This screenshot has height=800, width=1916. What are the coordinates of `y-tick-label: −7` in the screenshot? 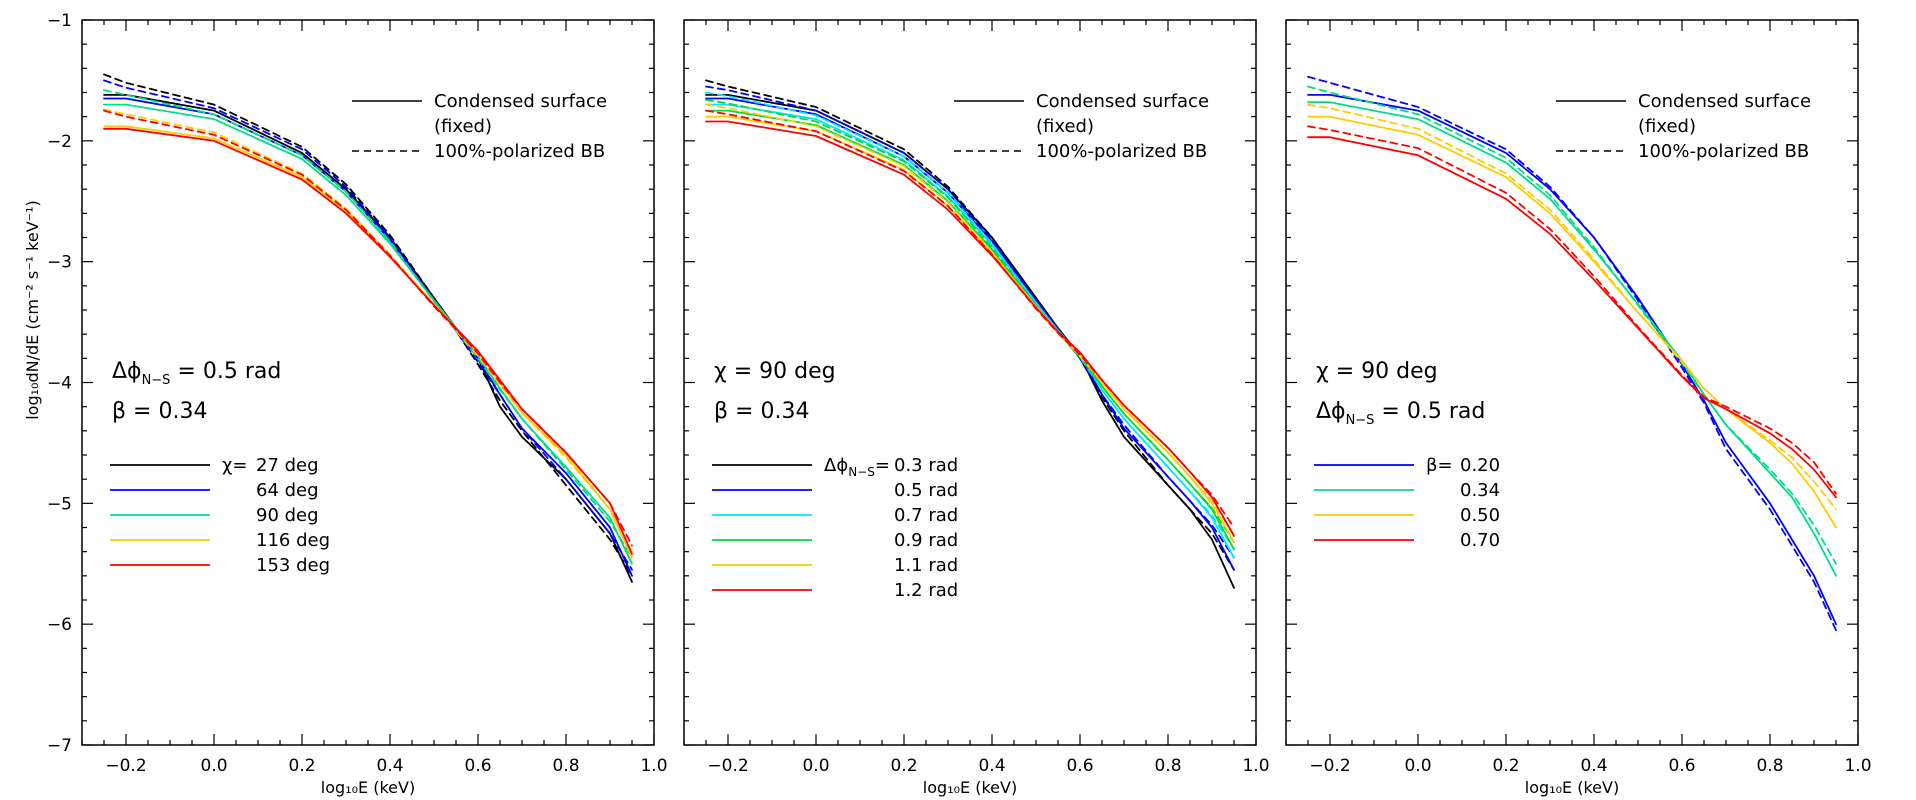 It's located at (59, 746).